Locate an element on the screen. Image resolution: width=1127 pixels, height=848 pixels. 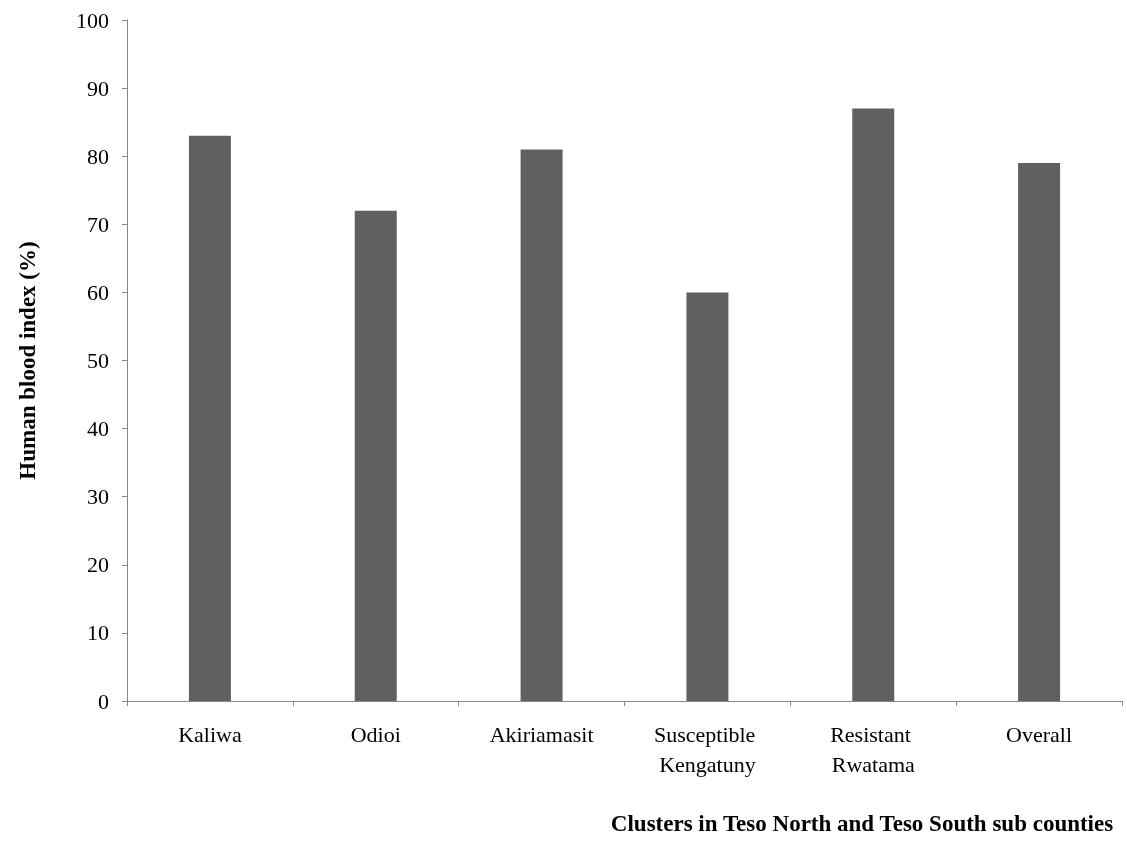
y-tick-label: 50 is located at coordinates (98, 360).